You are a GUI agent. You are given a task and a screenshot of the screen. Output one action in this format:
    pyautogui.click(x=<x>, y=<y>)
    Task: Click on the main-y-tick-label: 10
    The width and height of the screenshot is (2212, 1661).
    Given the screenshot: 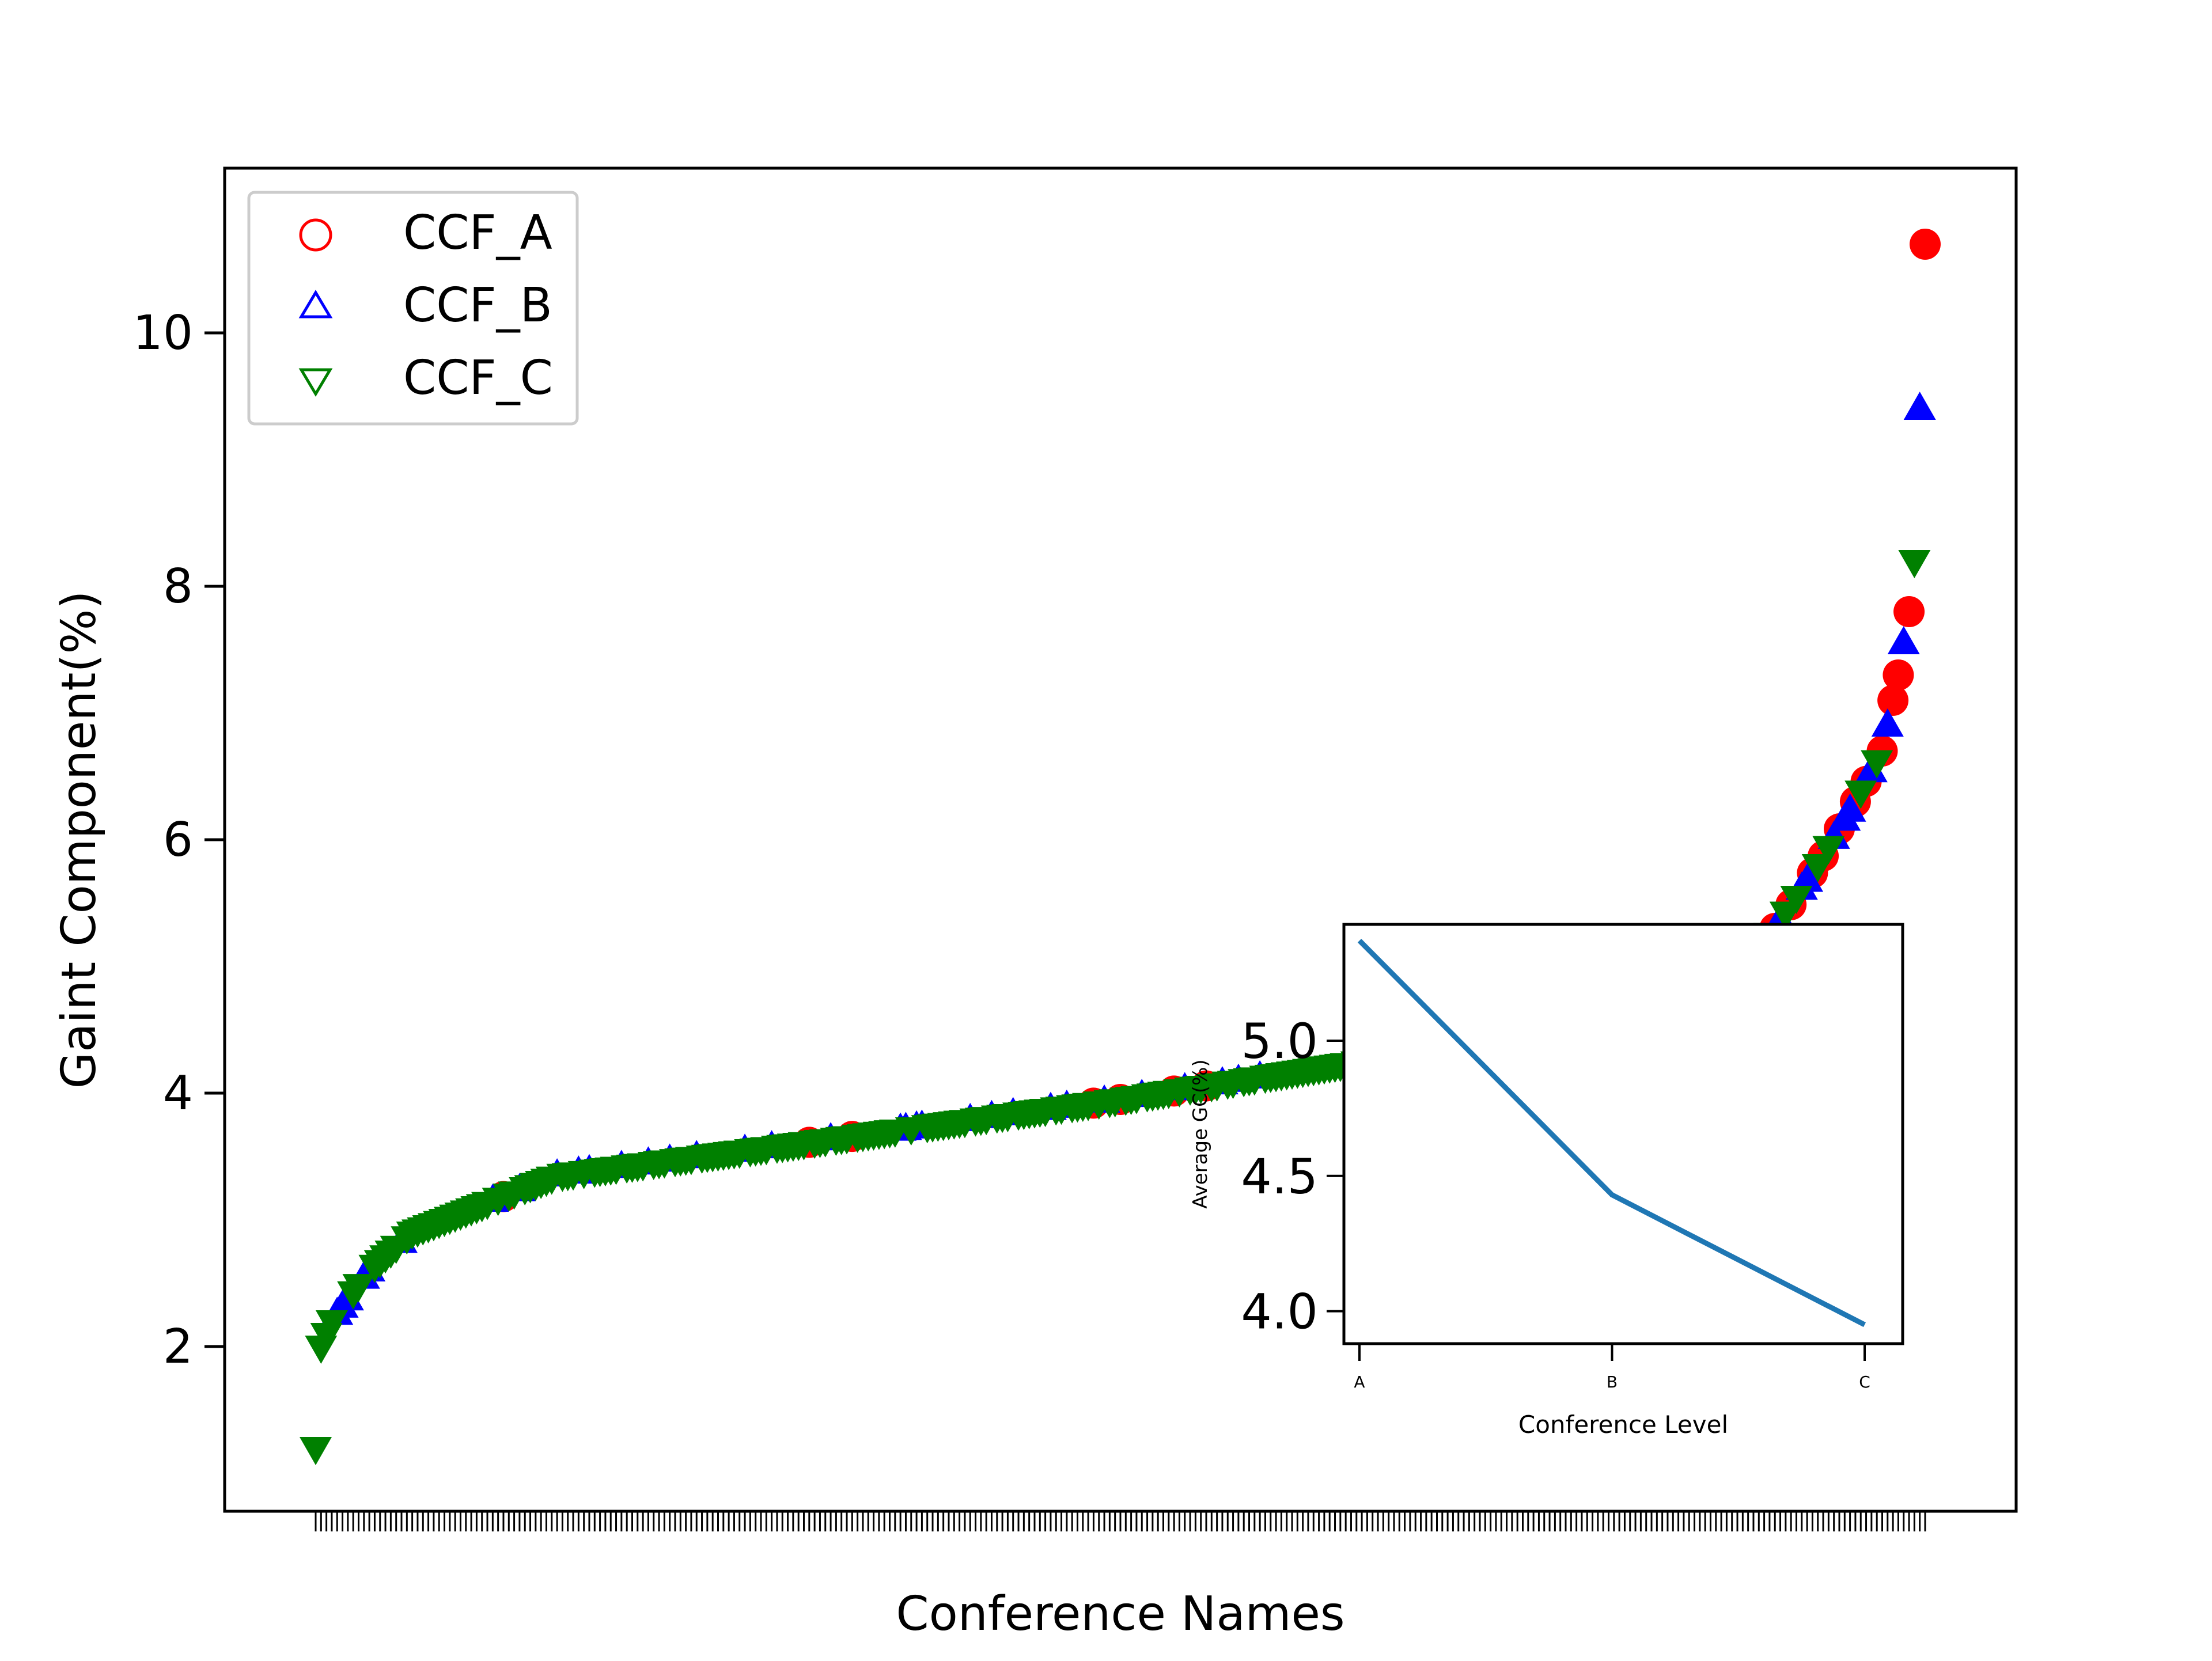 What is the action you would take?
    pyautogui.click(x=163, y=333)
    